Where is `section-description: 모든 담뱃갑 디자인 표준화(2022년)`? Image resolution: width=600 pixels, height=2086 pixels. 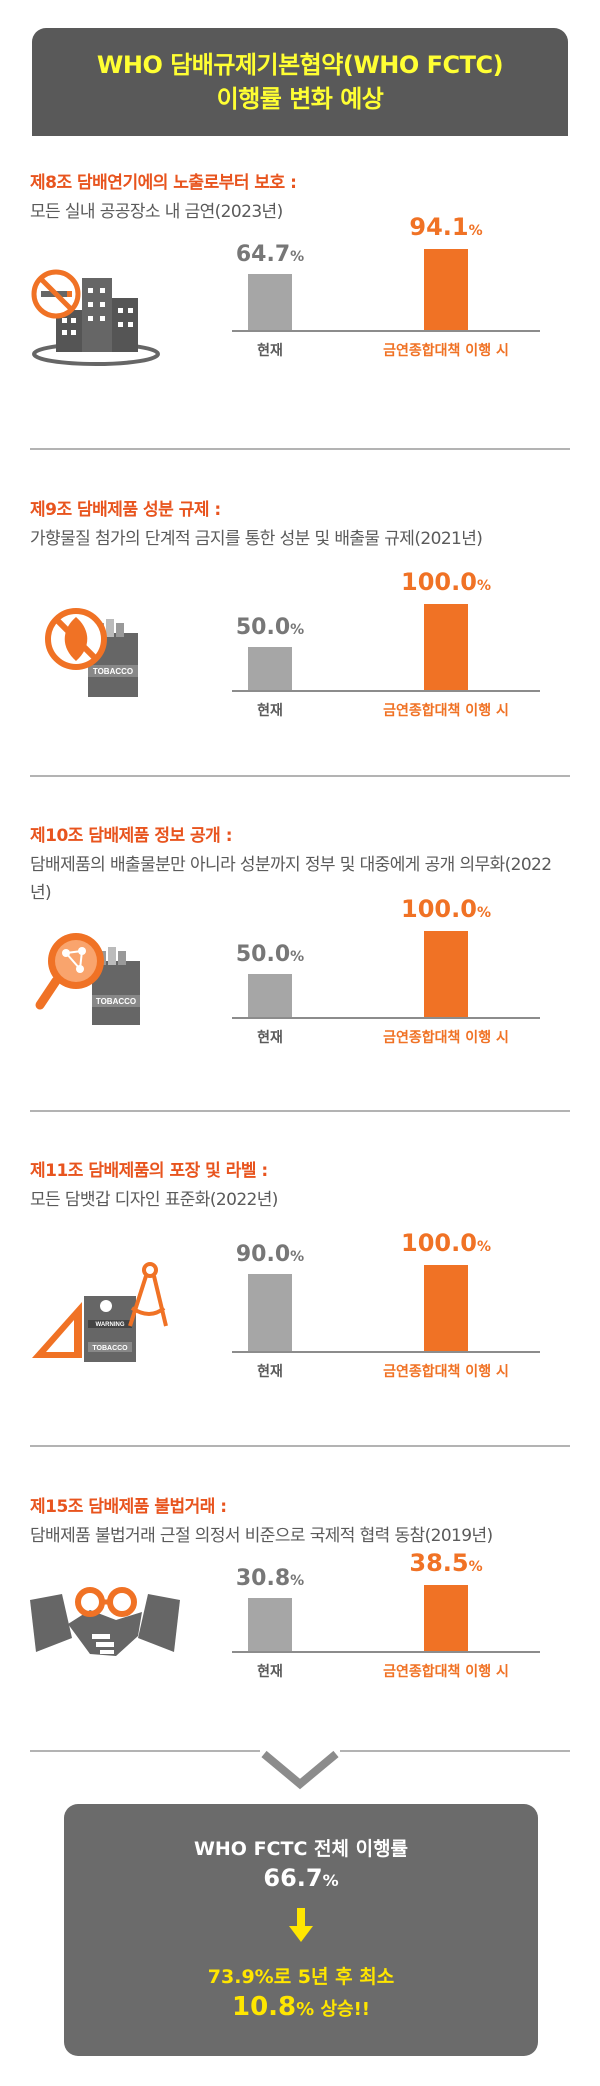 section-description: 모든 담뱃갑 디자인 표준화(2022년) is located at coordinates (154, 1200).